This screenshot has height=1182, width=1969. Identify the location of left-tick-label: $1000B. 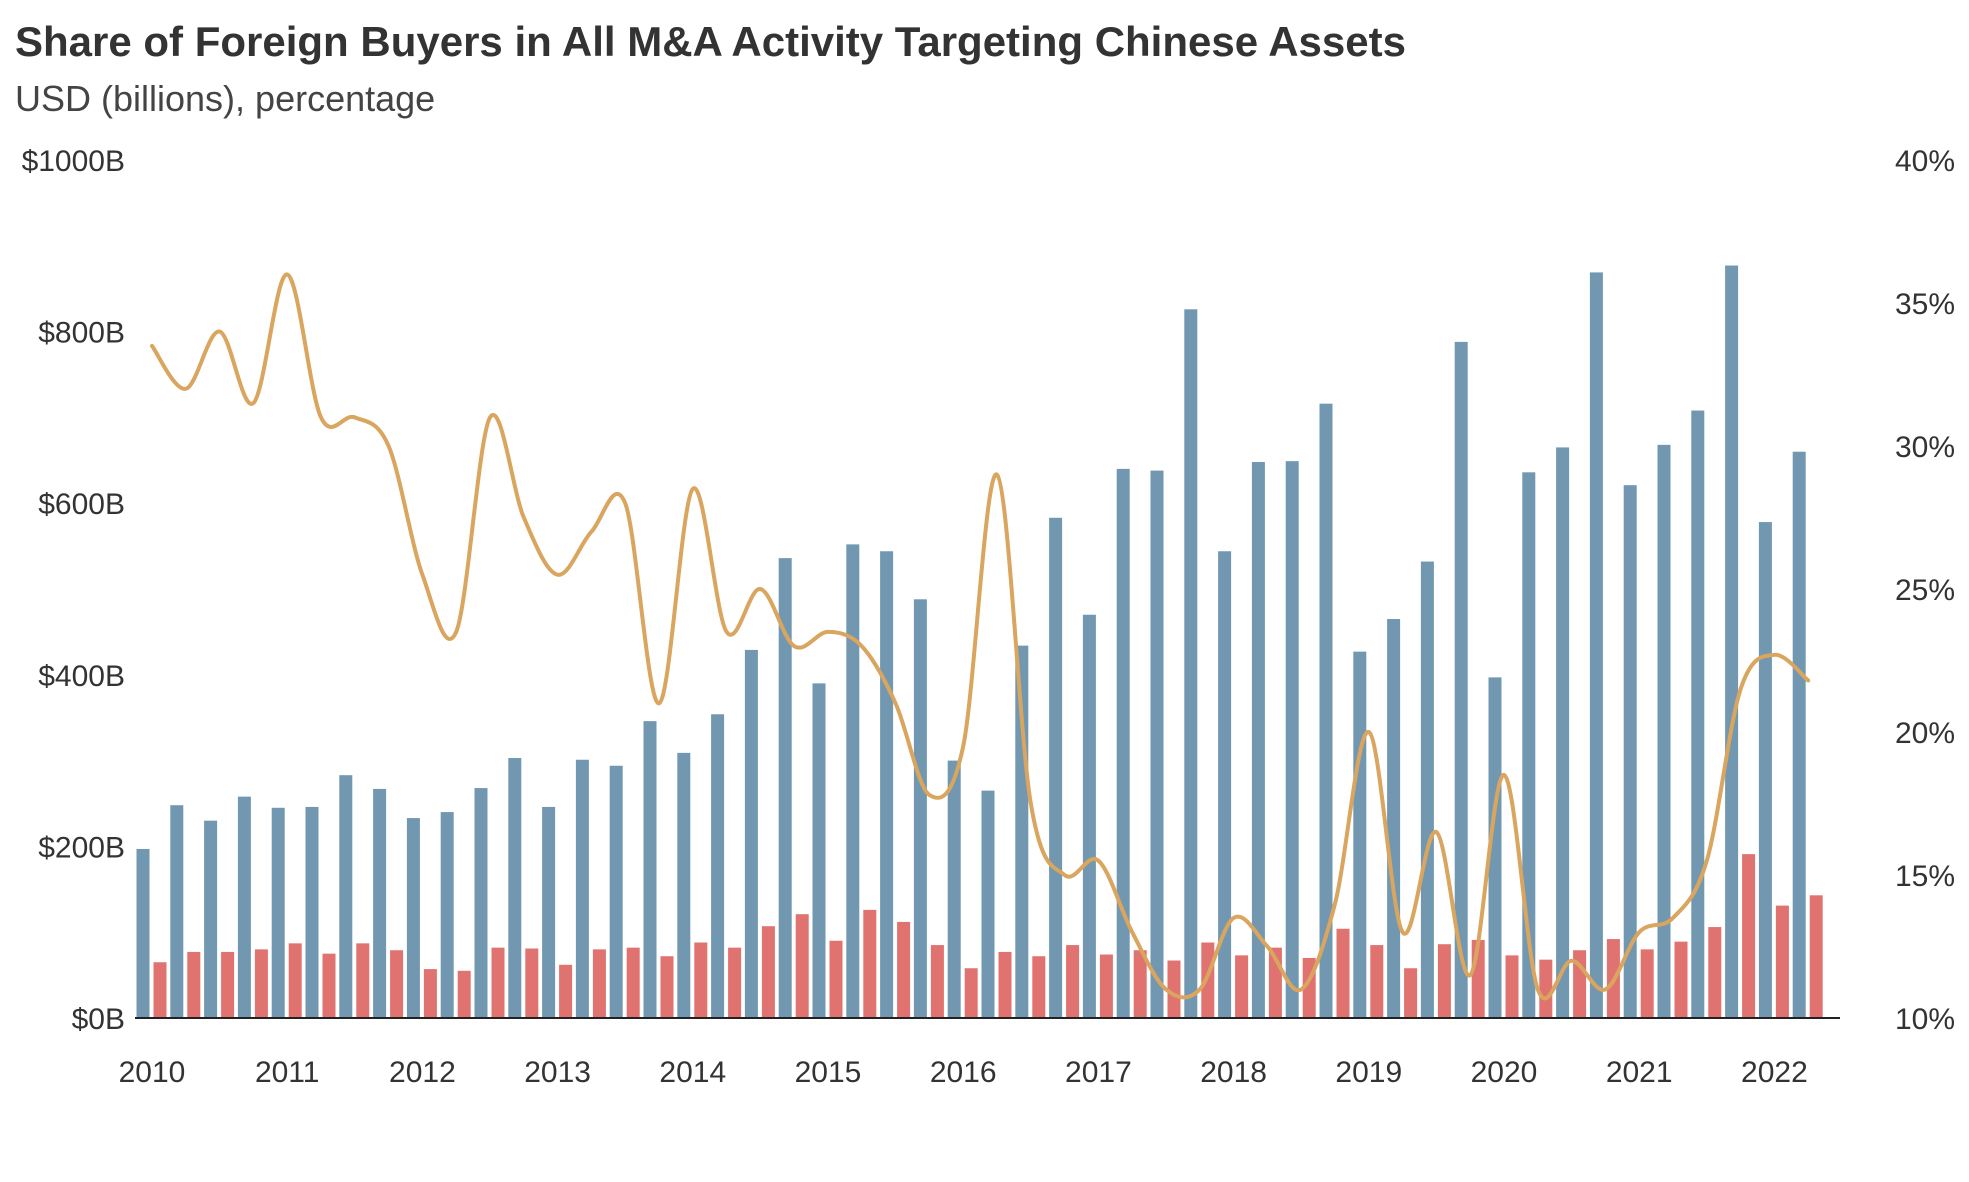
(73, 161).